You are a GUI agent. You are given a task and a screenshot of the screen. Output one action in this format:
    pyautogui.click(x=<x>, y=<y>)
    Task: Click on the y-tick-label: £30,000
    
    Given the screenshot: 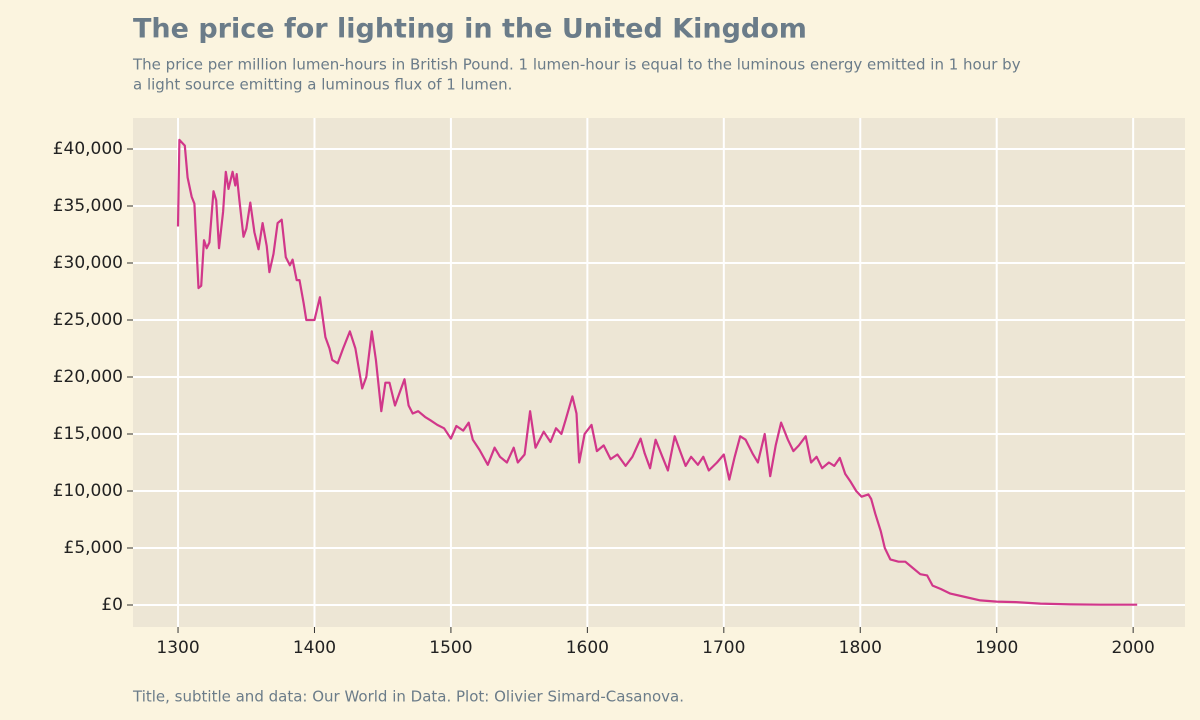 What is the action you would take?
    pyautogui.click(x=88, y=263)
    